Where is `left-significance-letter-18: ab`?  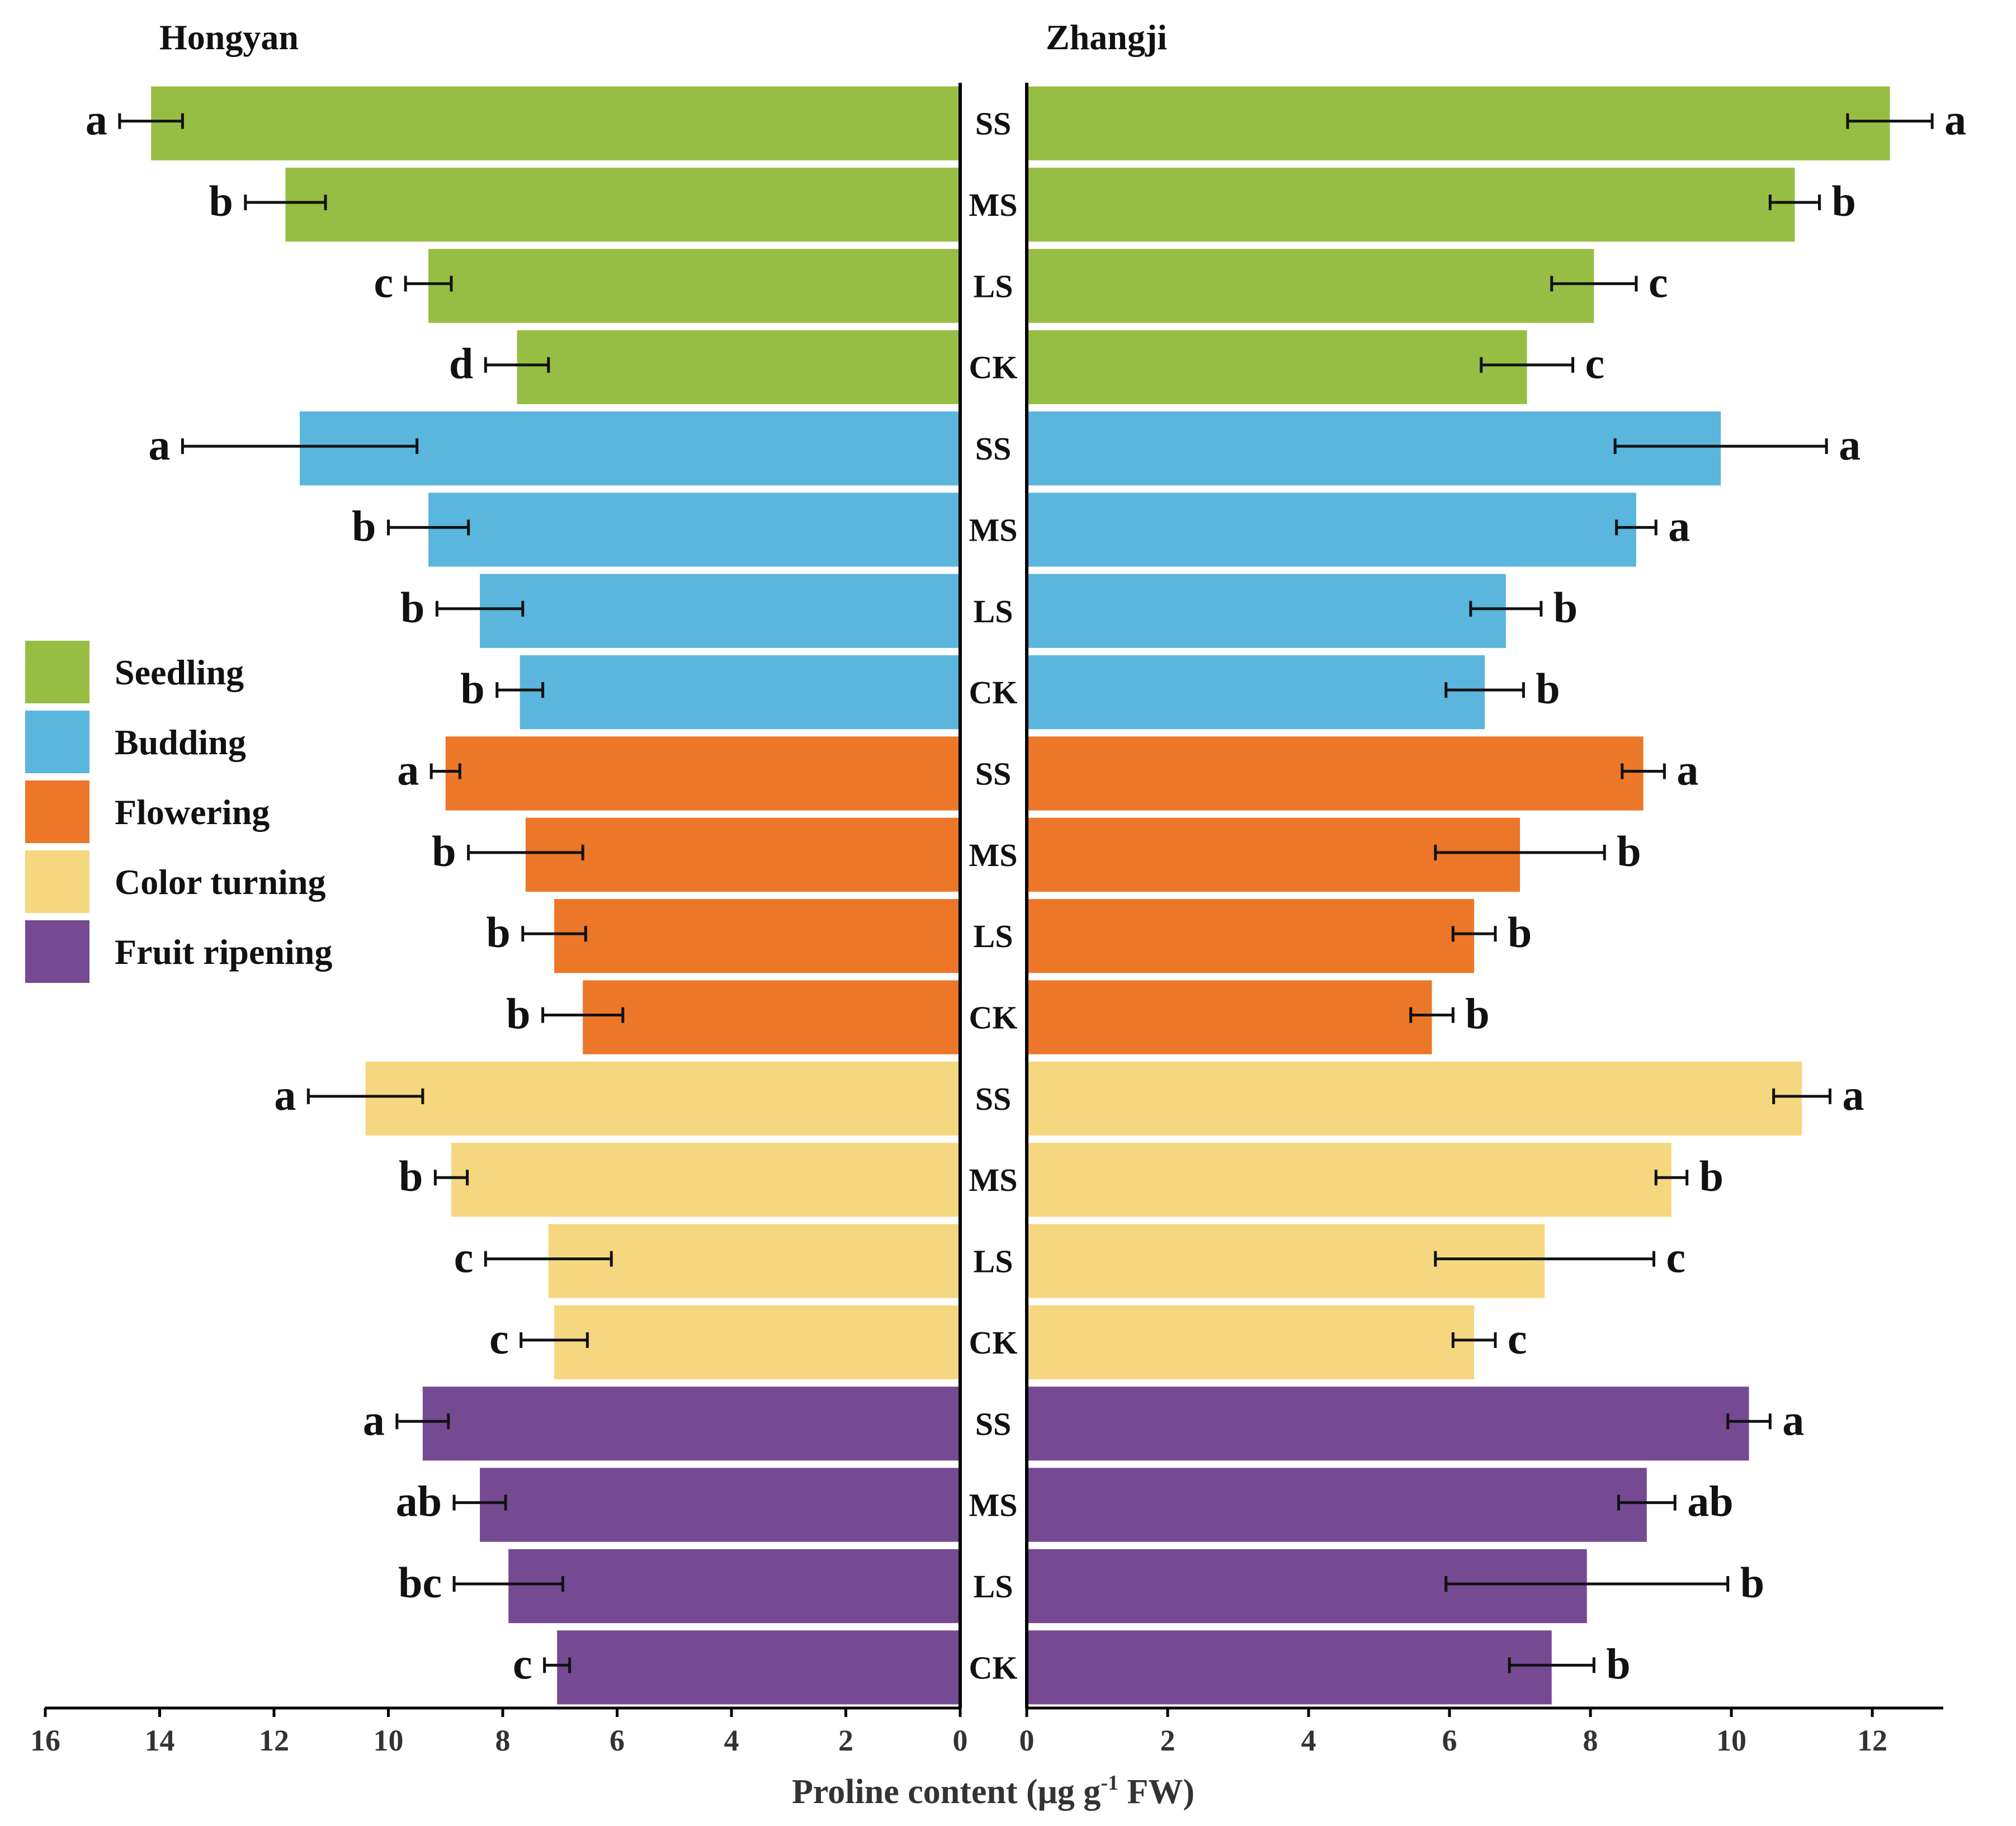
left-significance-letter-18: ab is located at coordinates (419, 1502).